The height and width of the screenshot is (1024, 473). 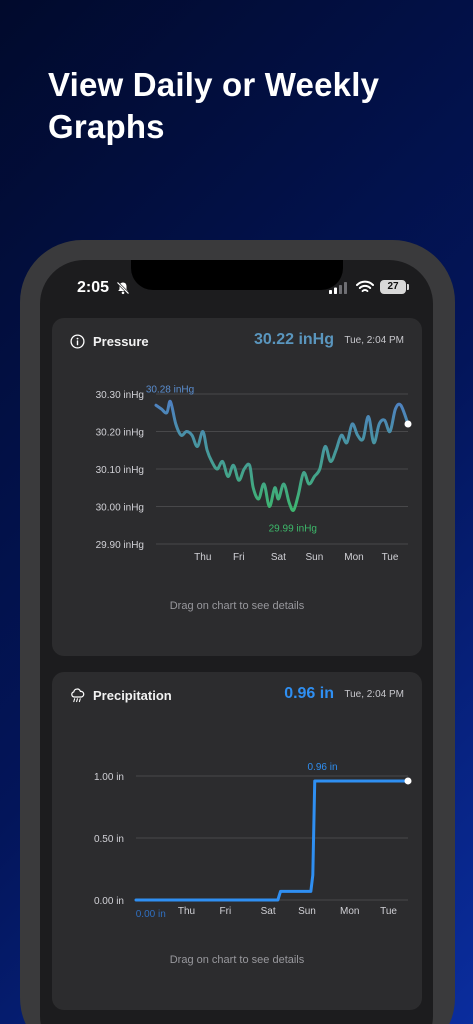 I want to click on y-tick-label: 30.10 inHg, so click(x=120, y=470).